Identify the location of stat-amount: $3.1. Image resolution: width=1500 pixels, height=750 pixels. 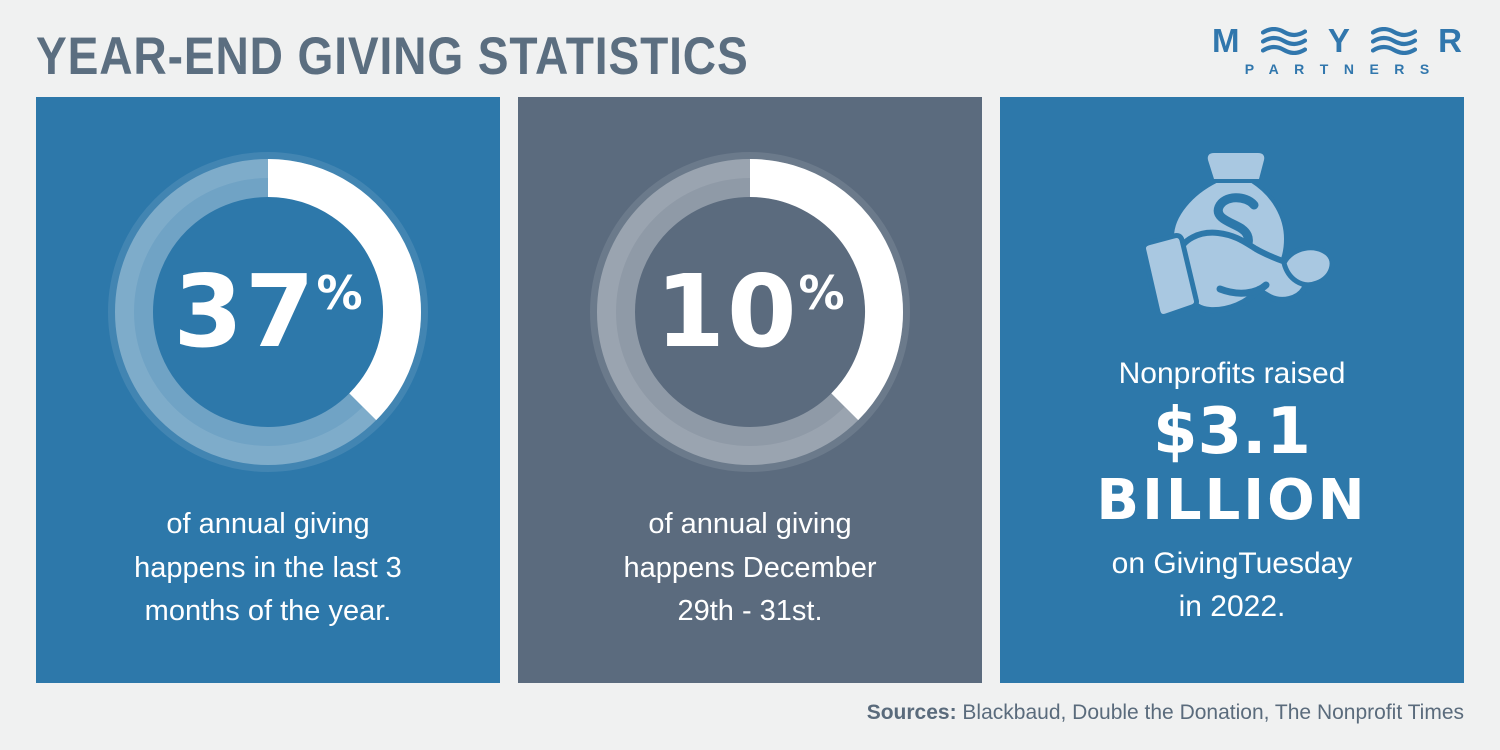
(1232, 432).